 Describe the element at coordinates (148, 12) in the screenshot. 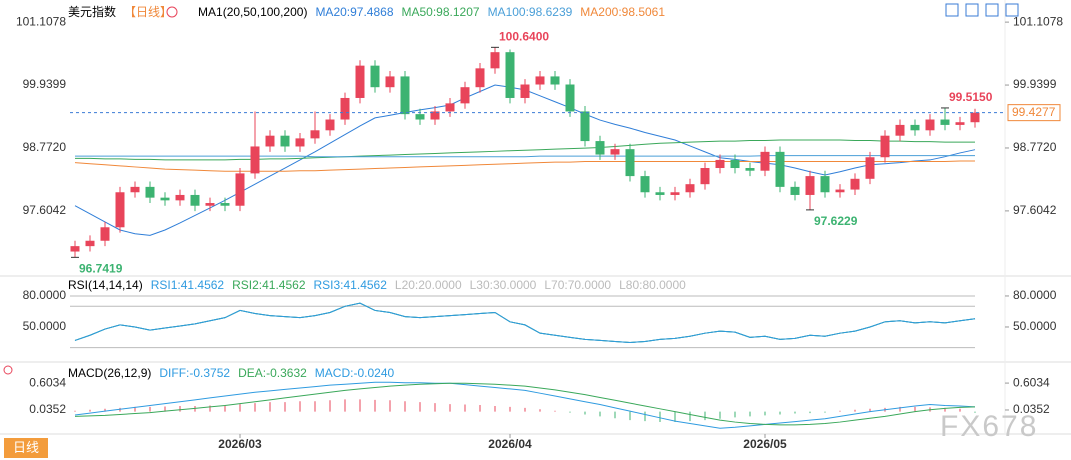

I see `period: 【日线】` at that location.